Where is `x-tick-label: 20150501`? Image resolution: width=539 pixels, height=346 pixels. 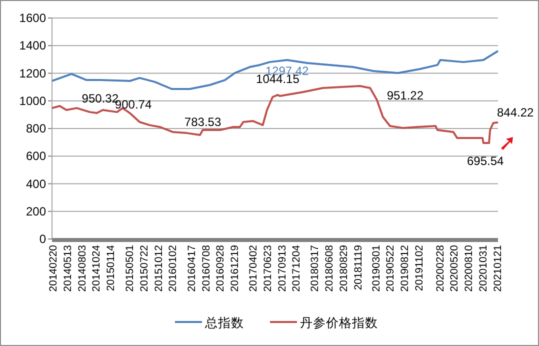 x-tick-label: 20150501 is located at coordinates (130, 268).